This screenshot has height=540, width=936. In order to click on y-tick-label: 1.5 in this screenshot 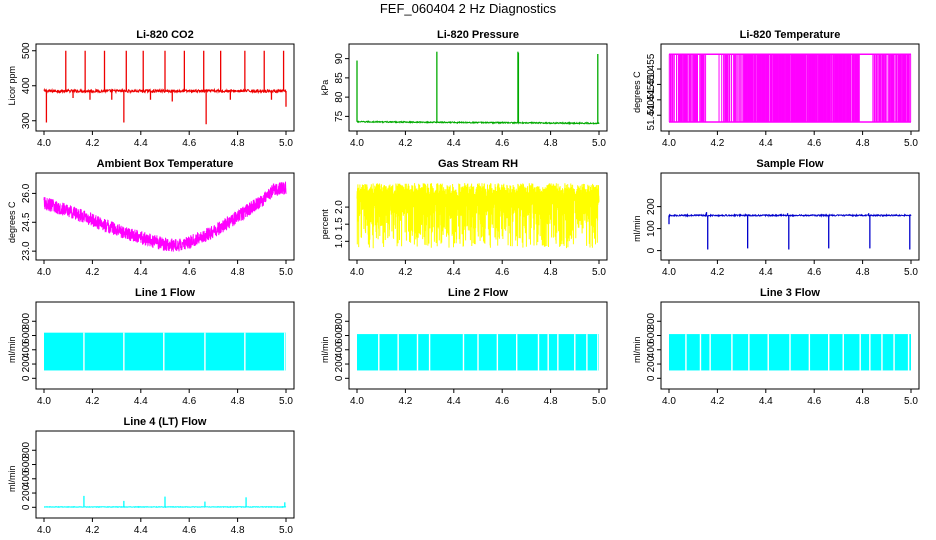, I will do `click(339, 224)`.